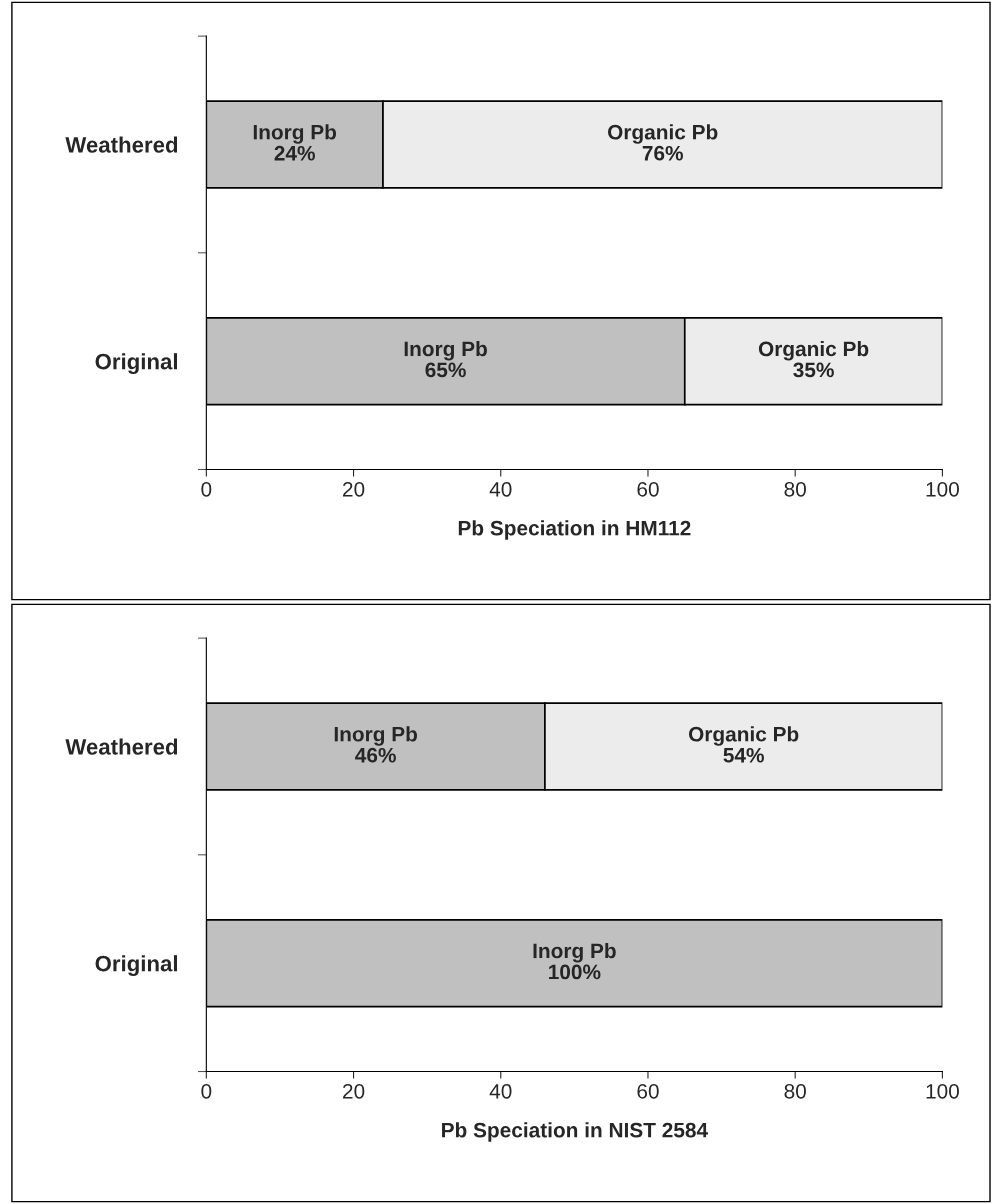 The image size is (992, 1204). What do you see at coordinates (375, 755) in the screenshot?
I see `data-label: 46%` at bounding box center [375, 755].